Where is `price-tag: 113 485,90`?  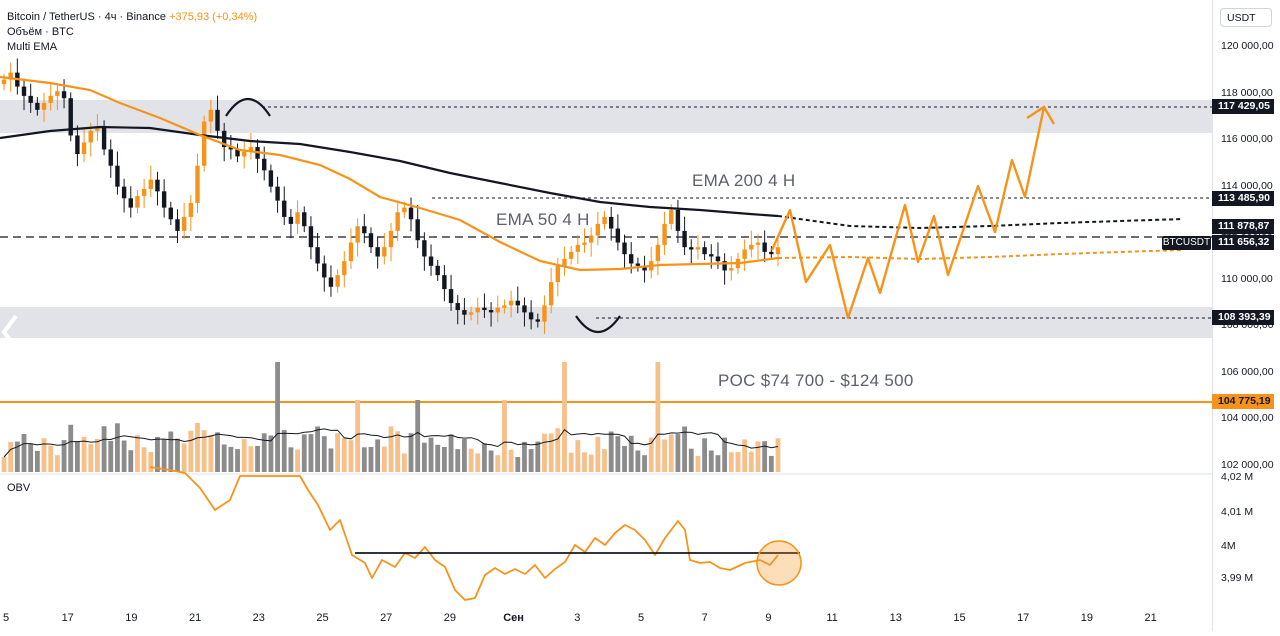
price-tag: 113 485,90 is located at coordinates (1243, 199).